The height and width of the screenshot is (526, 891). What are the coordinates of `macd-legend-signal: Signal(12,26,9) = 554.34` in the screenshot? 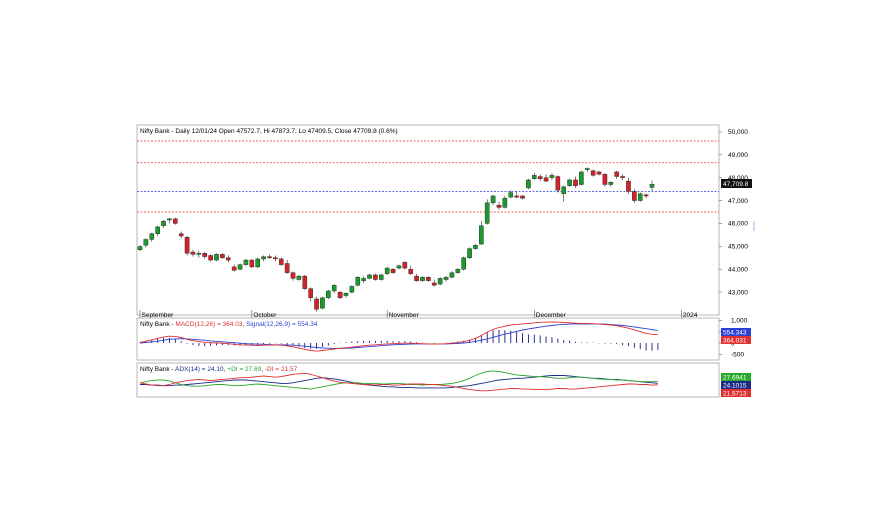 It's located at (282, 324).